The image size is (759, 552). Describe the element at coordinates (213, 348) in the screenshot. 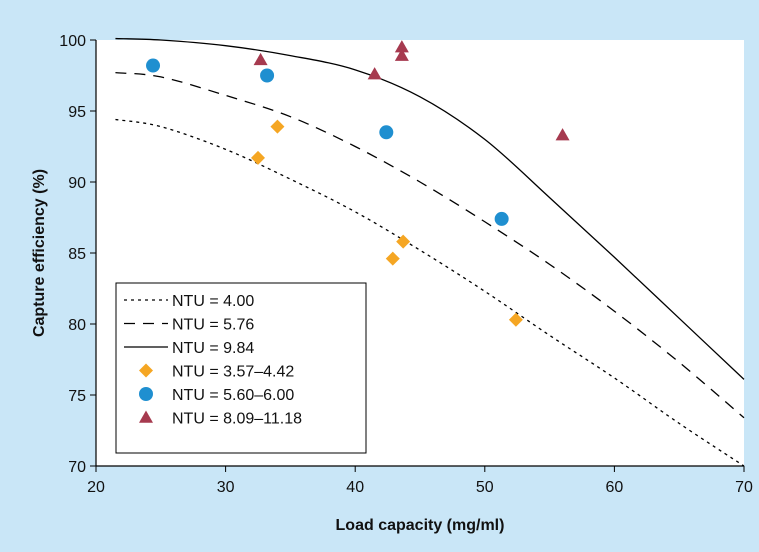

I see `legend-label: NTU = 9.84` at that location.